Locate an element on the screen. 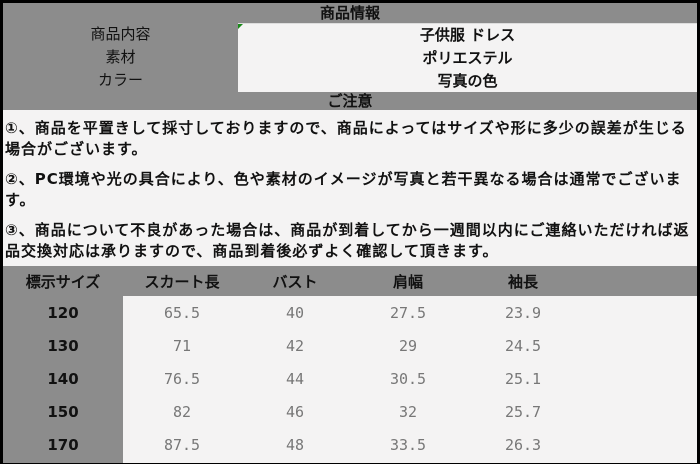 This screenshot has width=700, height=464. table-cell: 42 is located at coordinates (295, 345).